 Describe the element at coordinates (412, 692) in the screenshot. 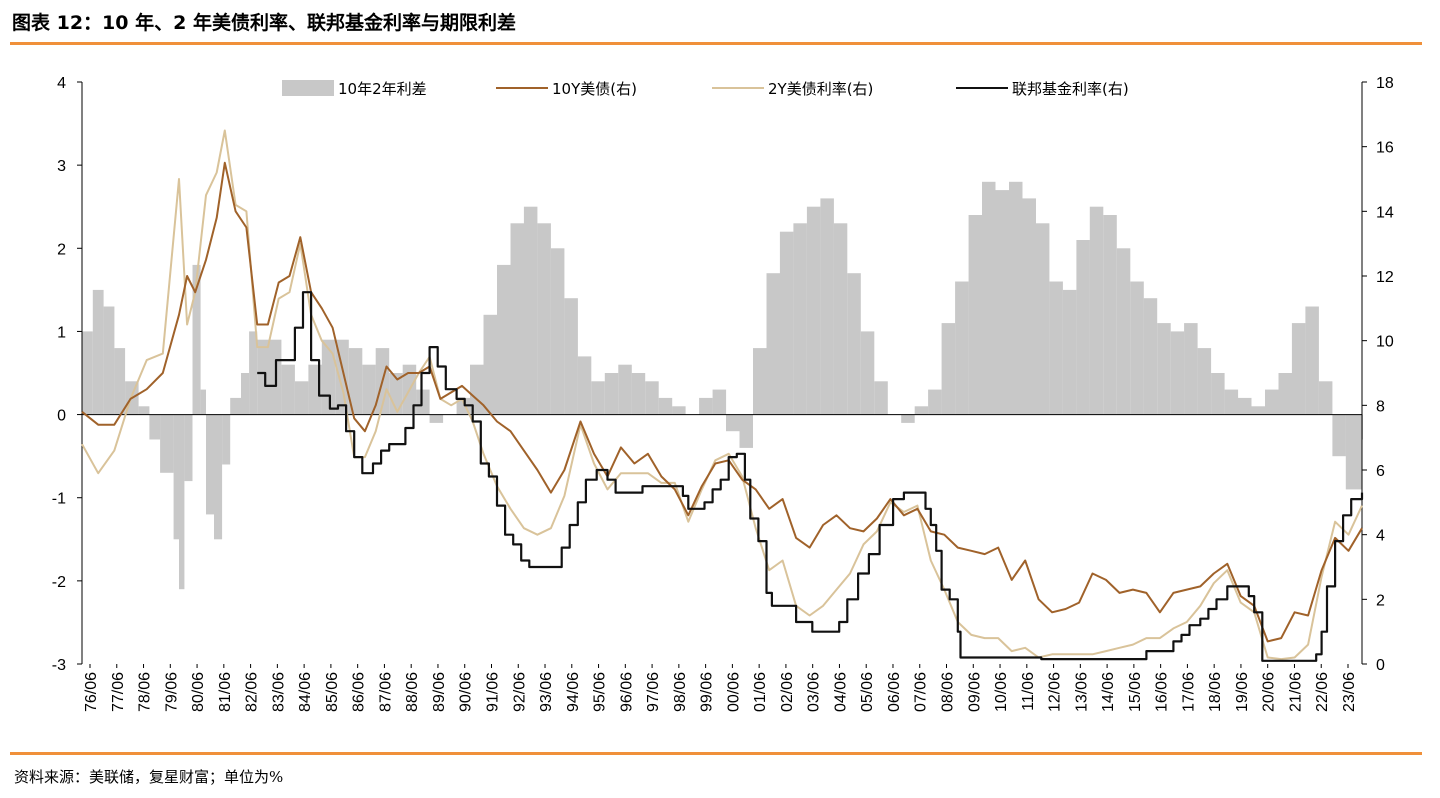

I see `x-tick-label: 88/06` at that location.